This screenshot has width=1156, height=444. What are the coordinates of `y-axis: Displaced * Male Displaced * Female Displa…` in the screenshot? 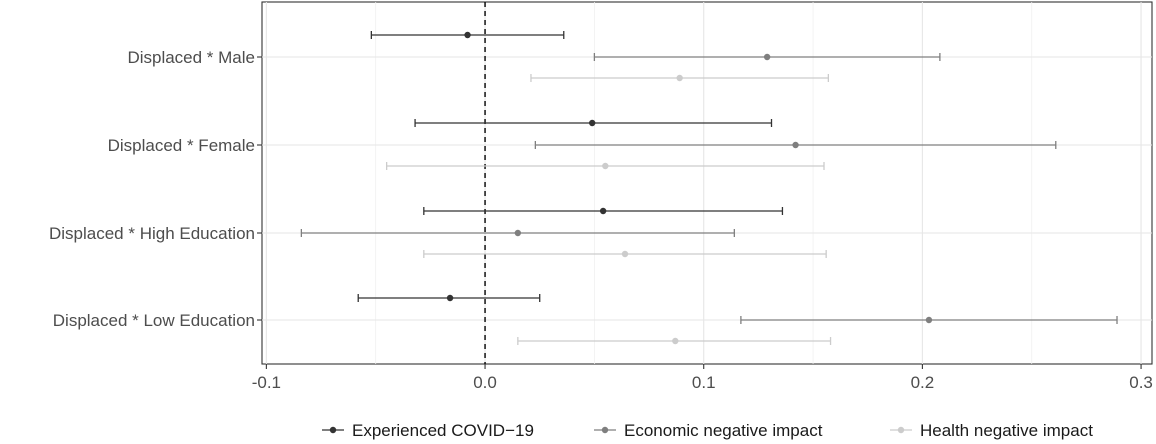 It's located at (155, 189).